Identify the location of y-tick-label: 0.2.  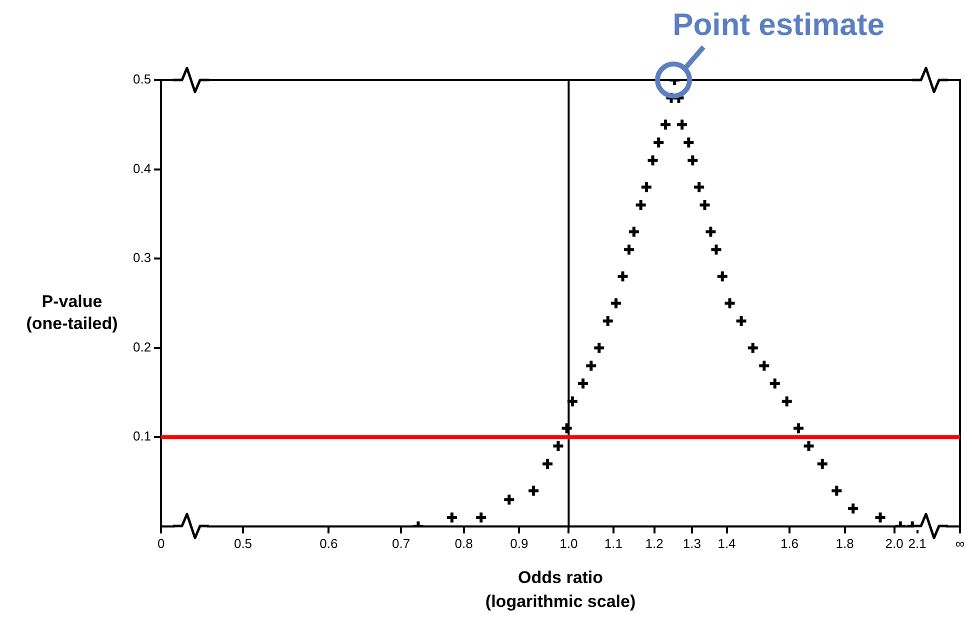
(142, 346).